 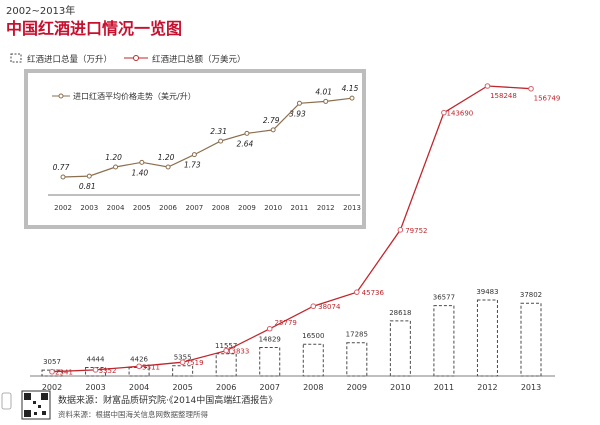 I want to click on value-data-label: 5311, so click(x=151, y=367).